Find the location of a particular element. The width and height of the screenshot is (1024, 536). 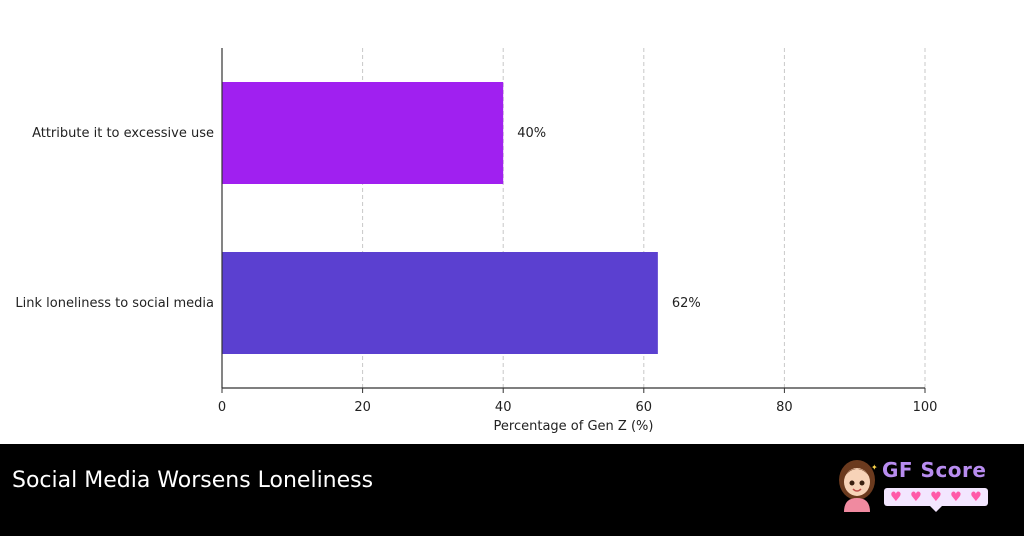

data-label: 40% is located at coordinates (531, 133).